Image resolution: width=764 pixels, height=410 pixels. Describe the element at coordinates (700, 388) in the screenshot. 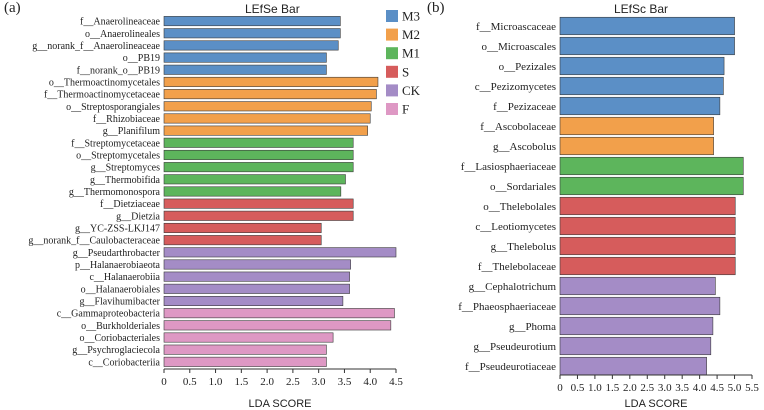

I see `panel-b-tick-label-8: 4.0` at that location.